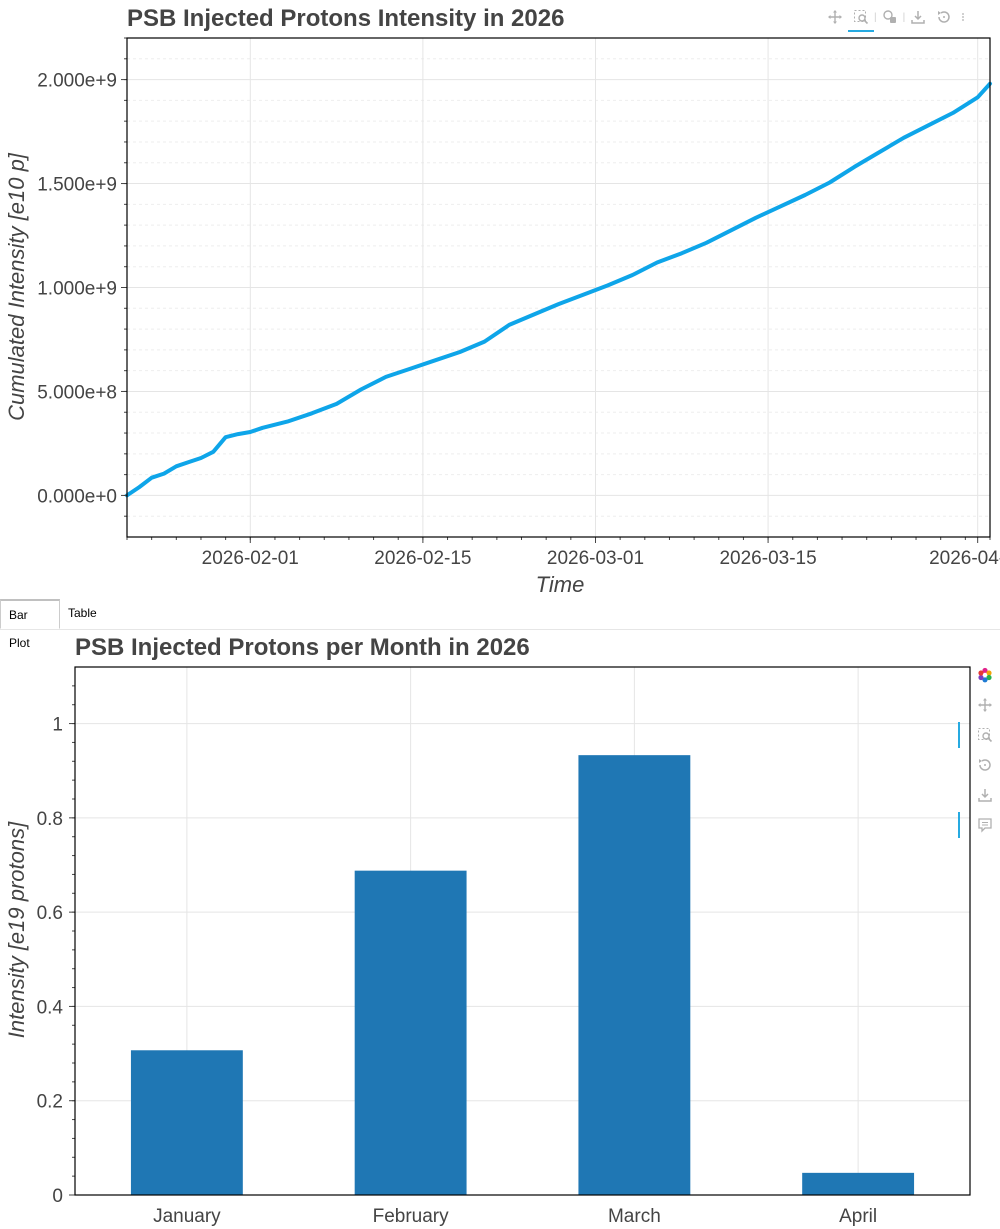  Describe the element at coordinates (77, 496) in the screenshot. I see `y-tick-label: 0.000e+0` at that location.